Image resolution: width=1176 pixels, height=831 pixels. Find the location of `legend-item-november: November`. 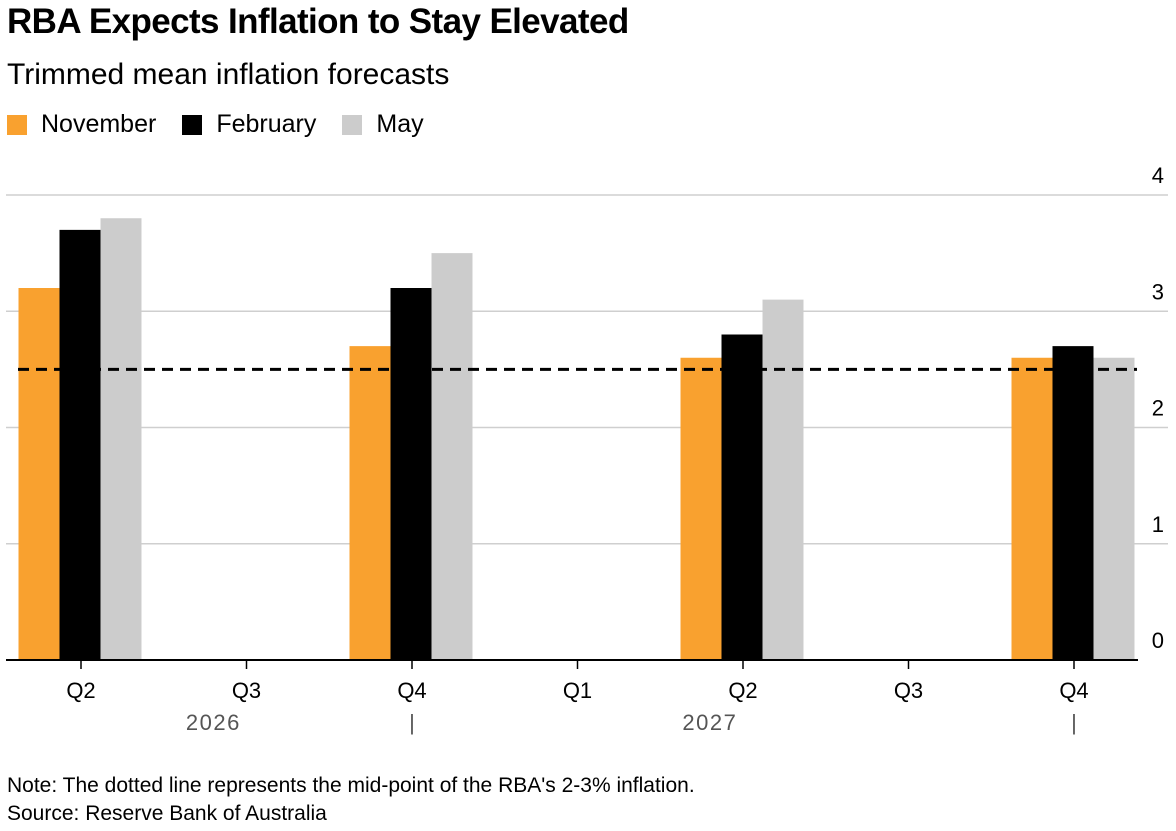

legend-item-november: November is located at coordinates (81, 124).